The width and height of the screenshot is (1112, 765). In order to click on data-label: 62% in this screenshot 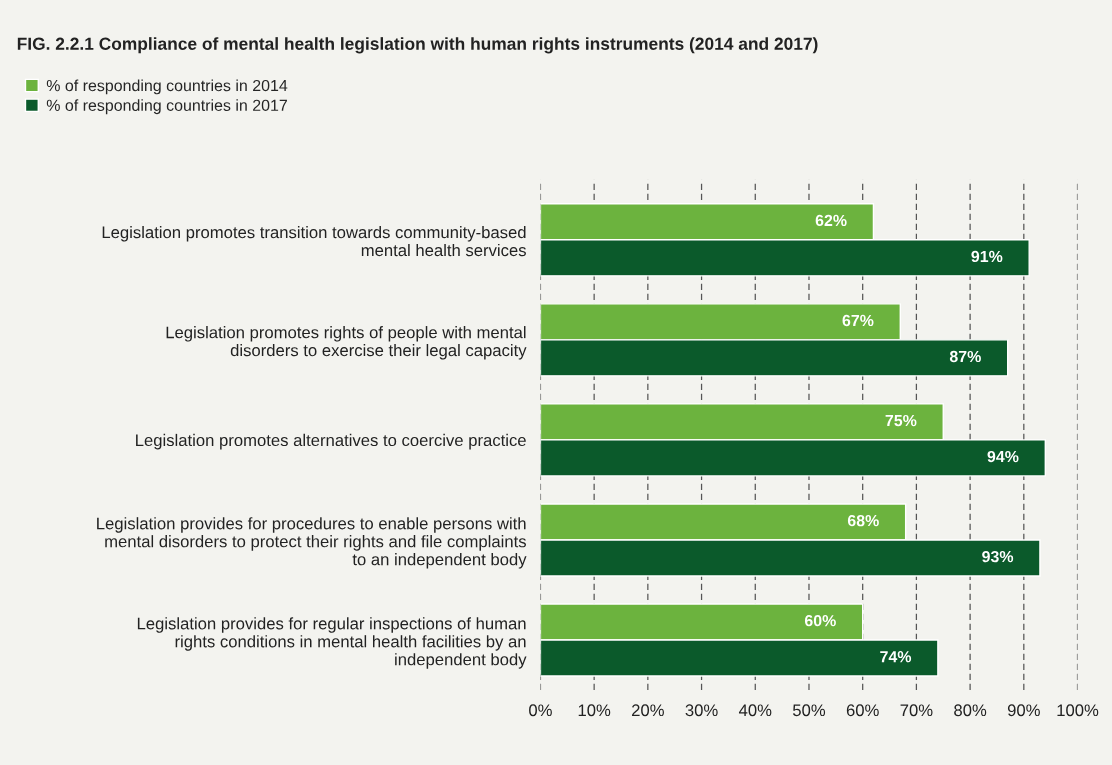, I will do `click(831, 220)`.